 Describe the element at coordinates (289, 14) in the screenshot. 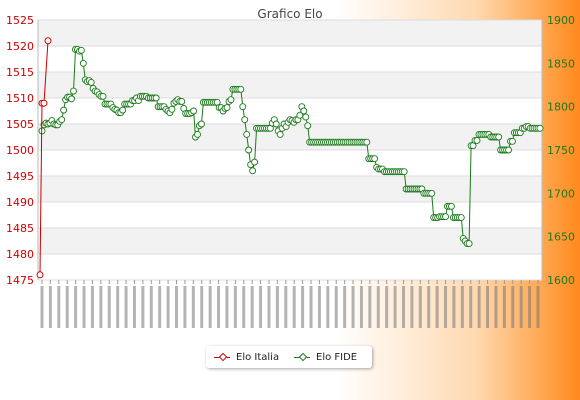

I see `chart-title: Grafico Elo` at that location.